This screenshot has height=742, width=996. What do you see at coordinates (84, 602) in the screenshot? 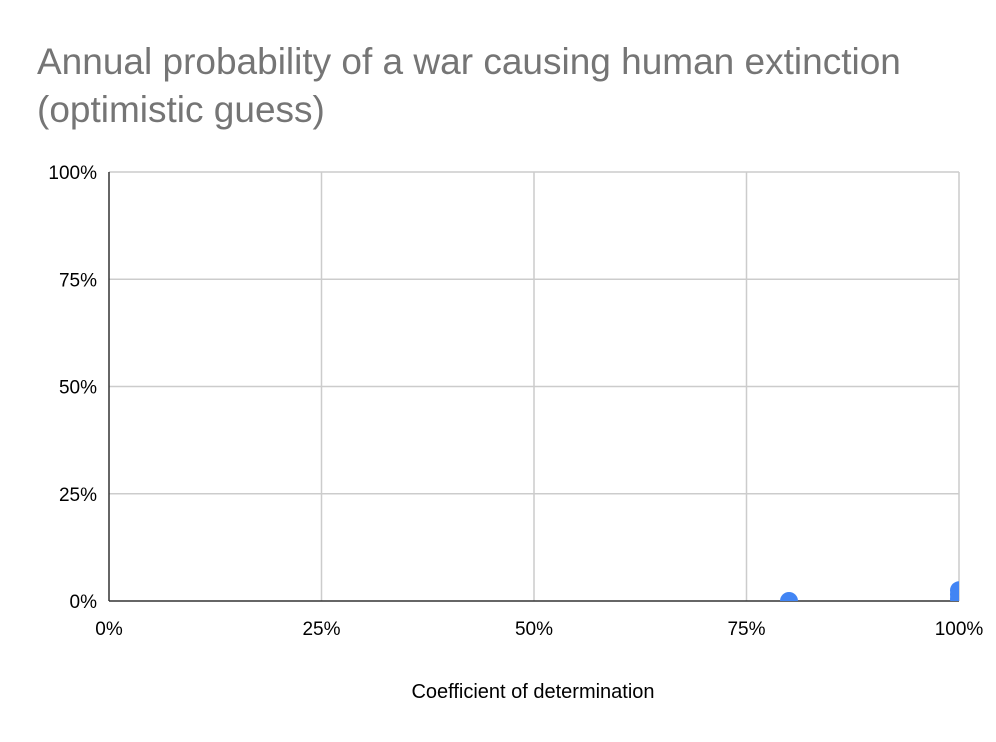
I see `y-tick-label: 0%` at bounding box center [84, 602].